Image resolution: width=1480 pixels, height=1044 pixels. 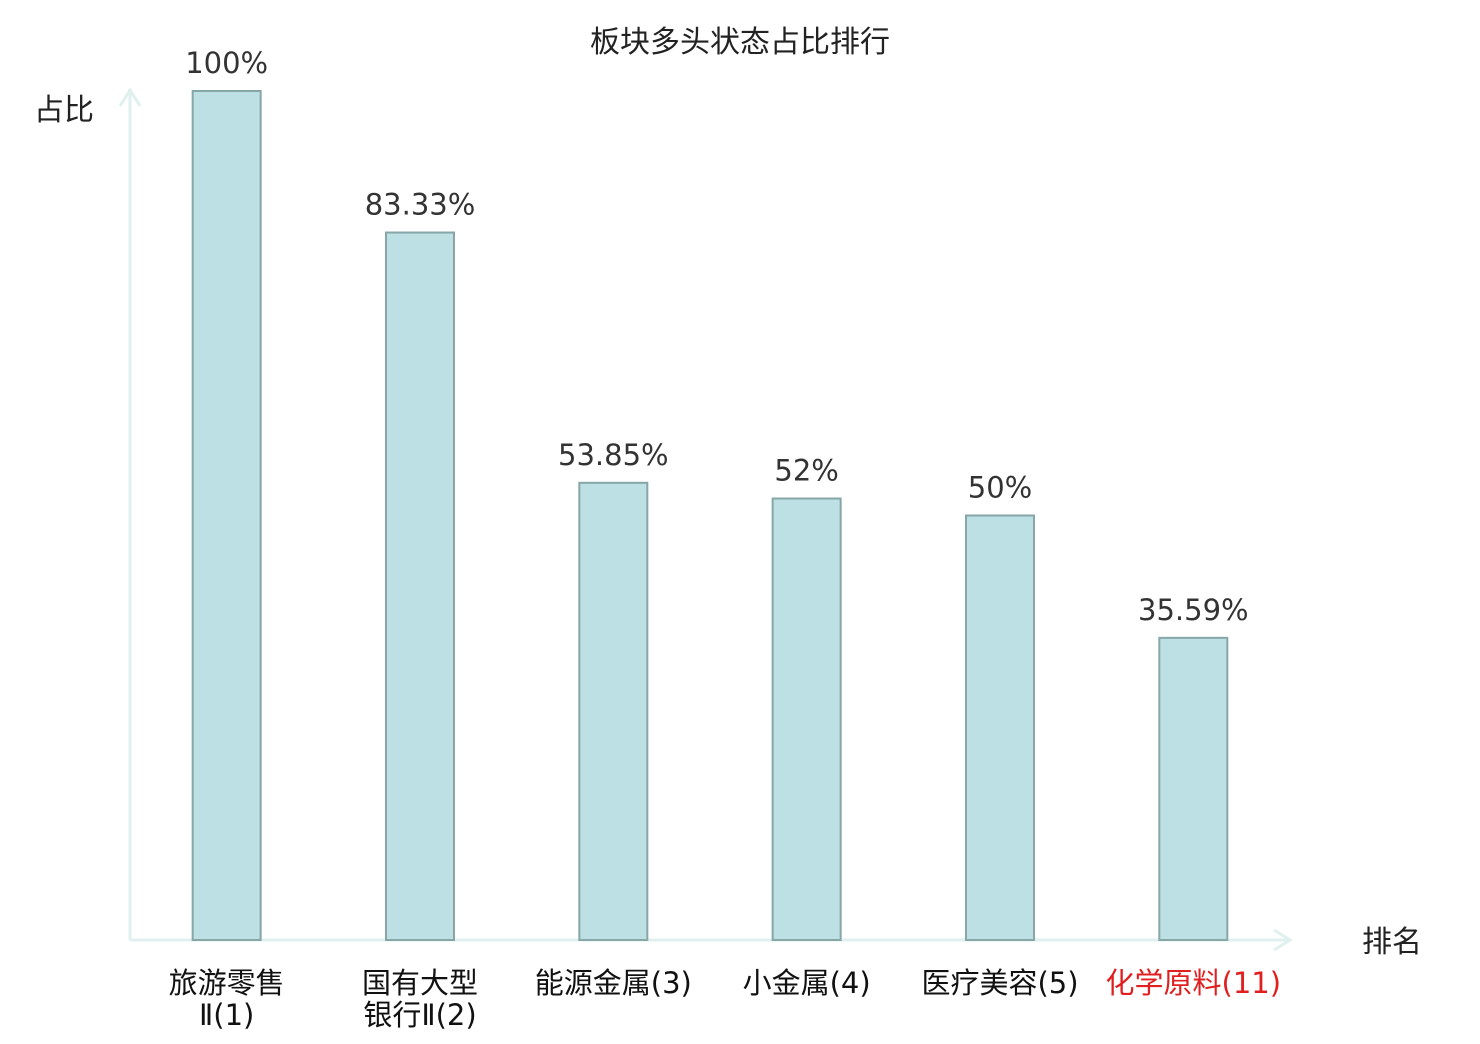 What do you see at coordinates (226, 1015) in the screenshot?
I see `category-label: Ⅱ(1)` at bounding box center [226, 1015].